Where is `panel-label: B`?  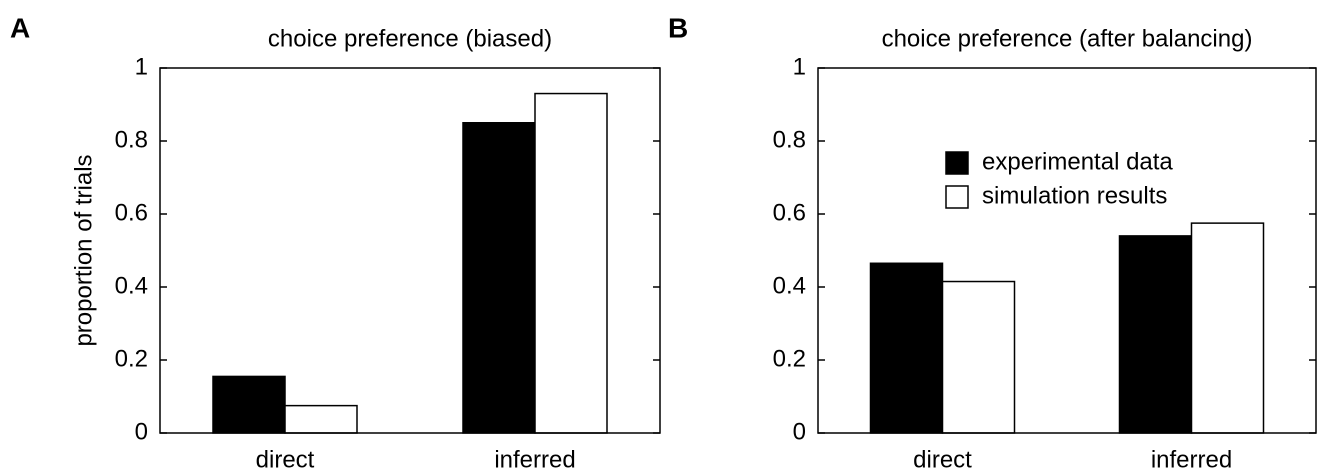 panel-label: B is located at coordinates (678, 27).